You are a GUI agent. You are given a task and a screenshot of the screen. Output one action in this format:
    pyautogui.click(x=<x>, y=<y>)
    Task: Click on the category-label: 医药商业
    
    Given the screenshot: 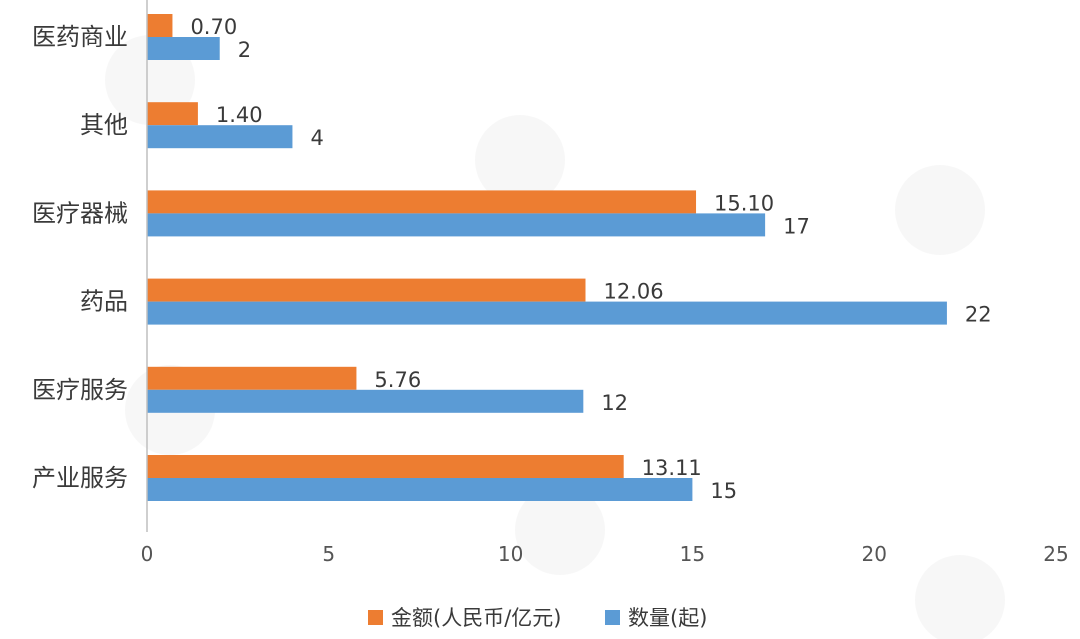 What is the action you would take?
    pyautogui.click(x=80, y=37)
    